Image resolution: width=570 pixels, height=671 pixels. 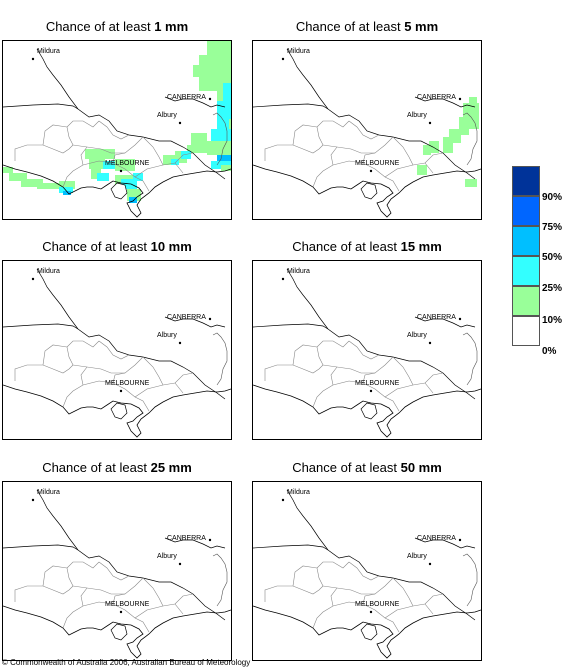 What do you see at coordinates (167, 556) in the screenshot?
I see `albury-label: Albury` at bounding box center [167, 556].